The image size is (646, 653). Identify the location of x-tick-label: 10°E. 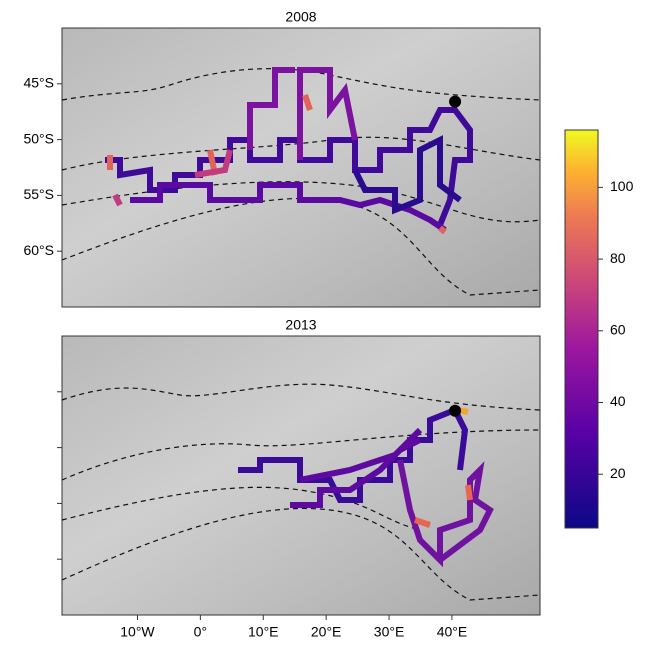
(263, 632).